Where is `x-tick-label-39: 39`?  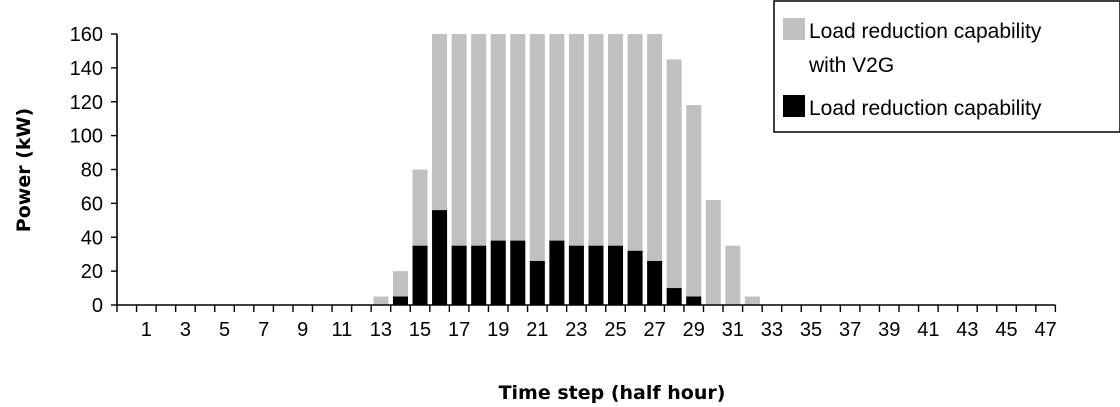
x-tick-label-39: 39 is located at coordinates (889, 330).